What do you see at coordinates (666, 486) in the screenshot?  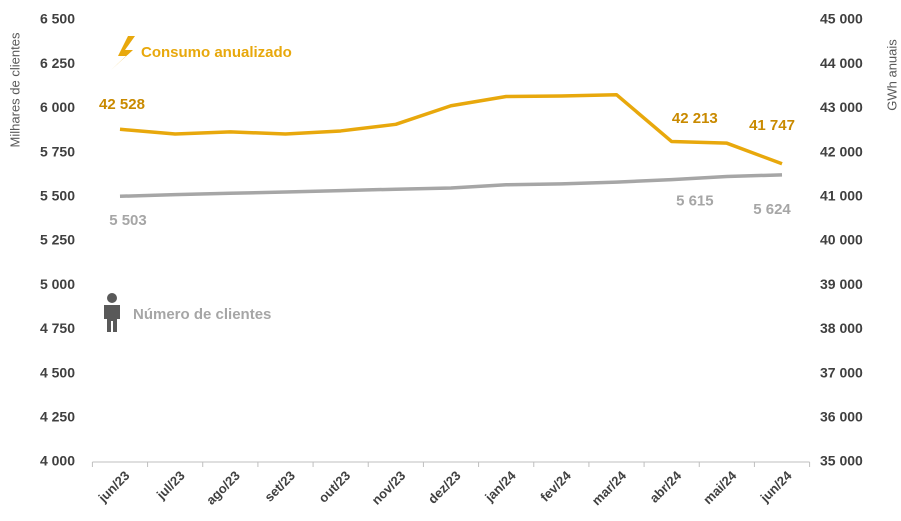 I see `x-tick-label: abr/24` at bounding box center [666, 486].